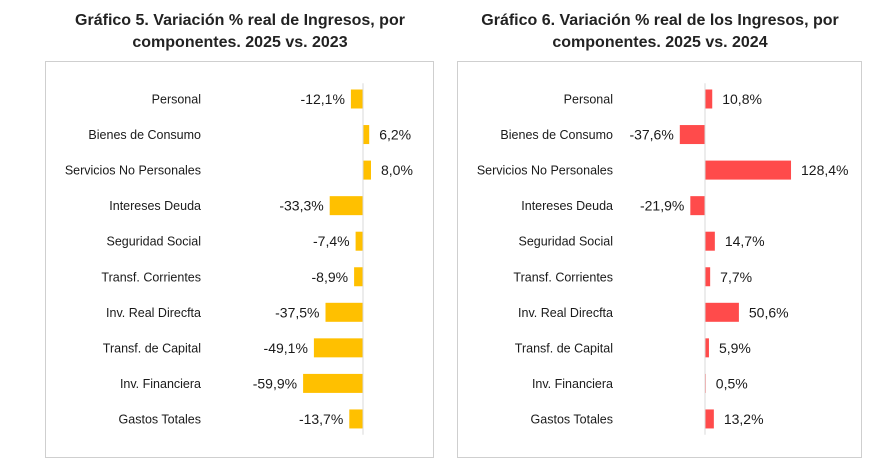 This screenshot has width=890, height=475. Describe the element at coordinates (240, 42) in the screenshot. I see `chart-title-line-2: componentes. 2025 vs. 2023` at that location.